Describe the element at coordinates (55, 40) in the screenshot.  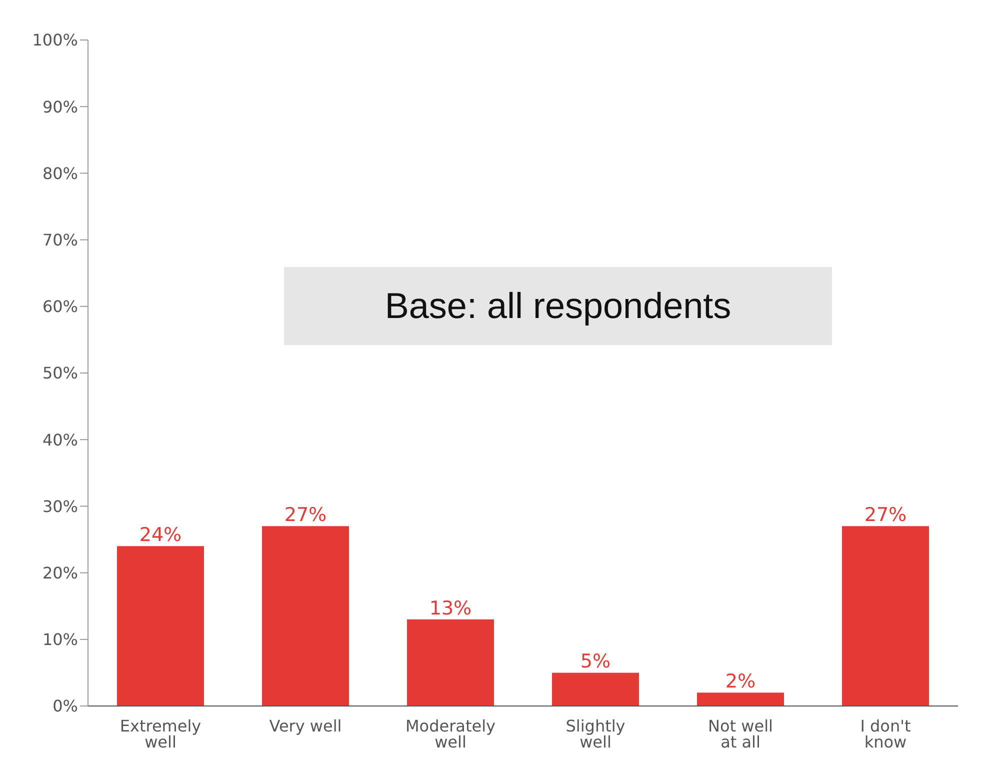
I see `y-tick-label: 100%` at that location.